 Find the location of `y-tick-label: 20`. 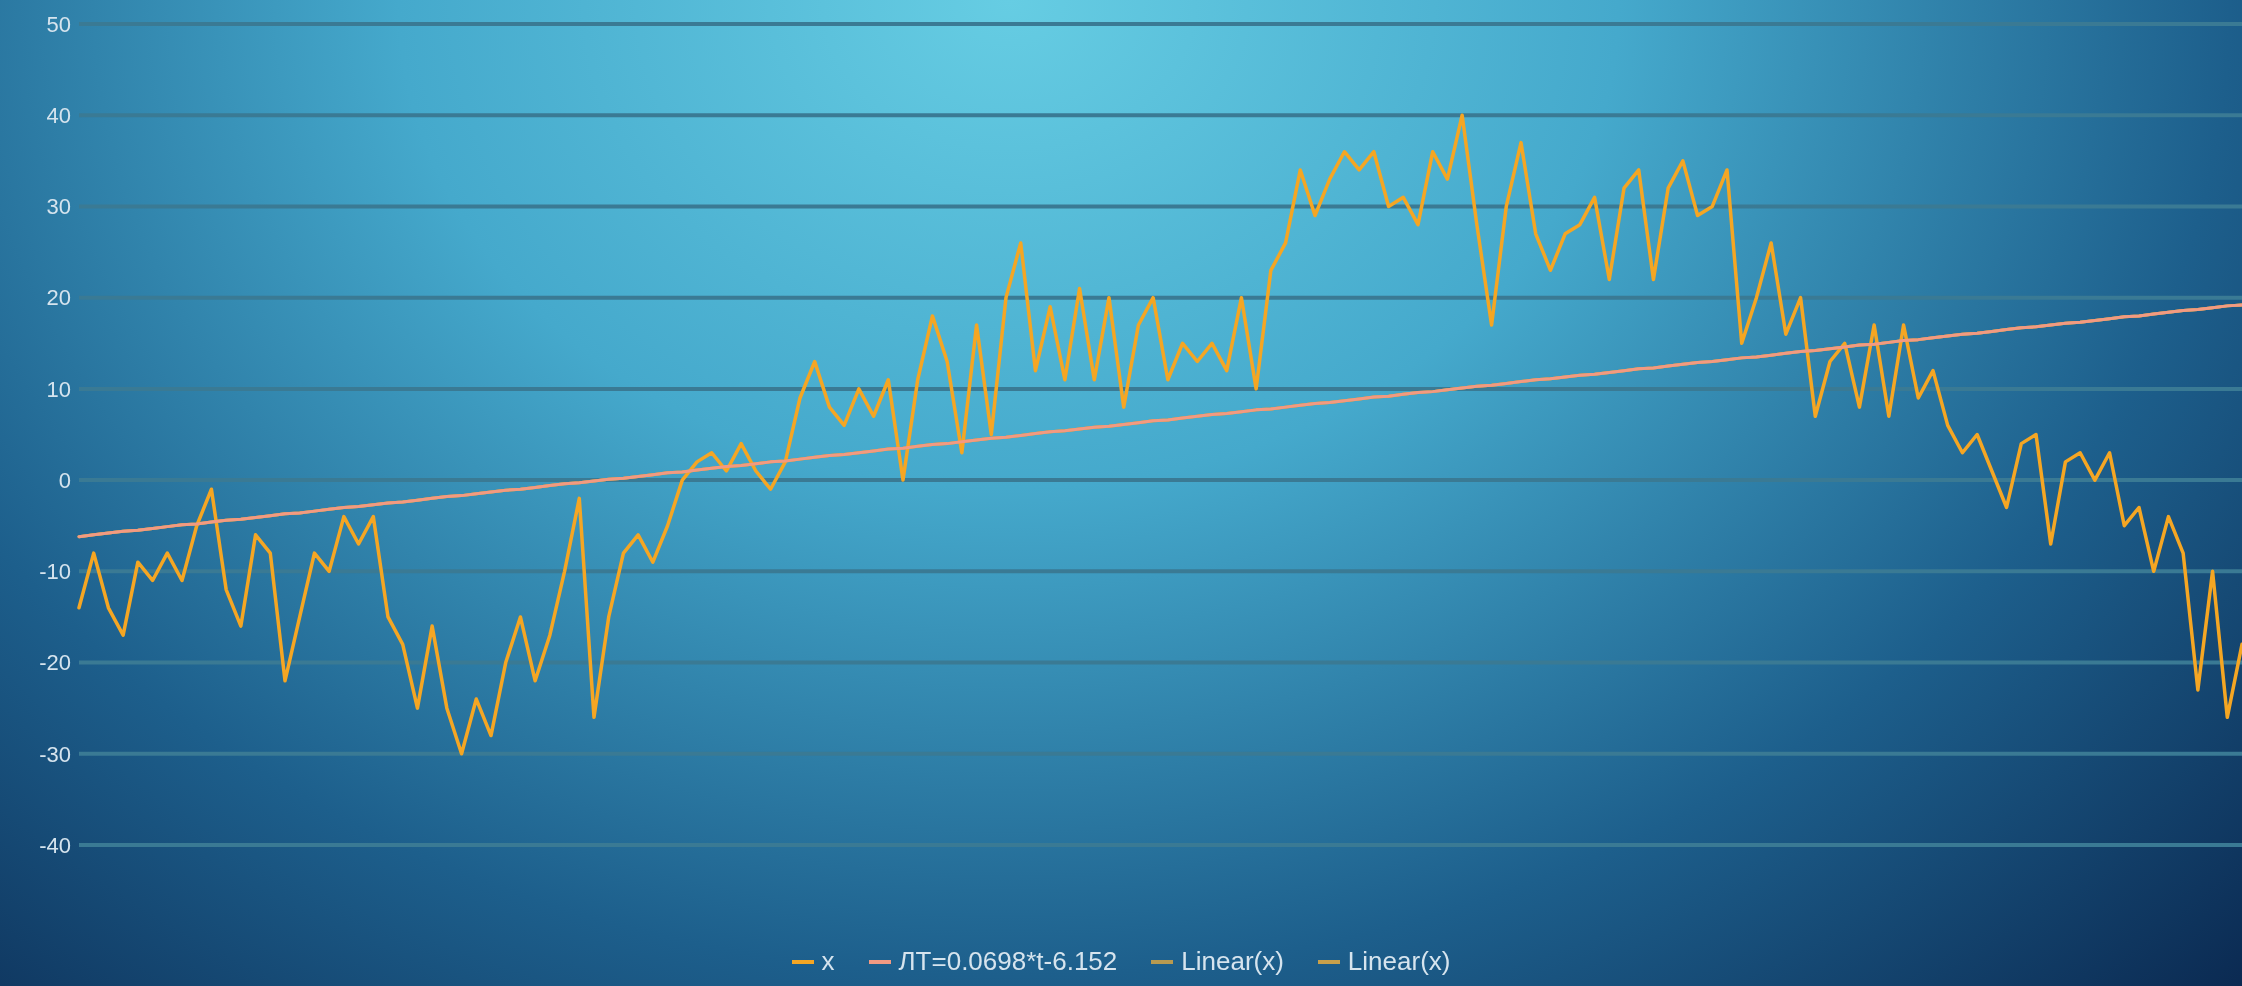

y-tick-label: 20 is located at coordinates (58, 298).